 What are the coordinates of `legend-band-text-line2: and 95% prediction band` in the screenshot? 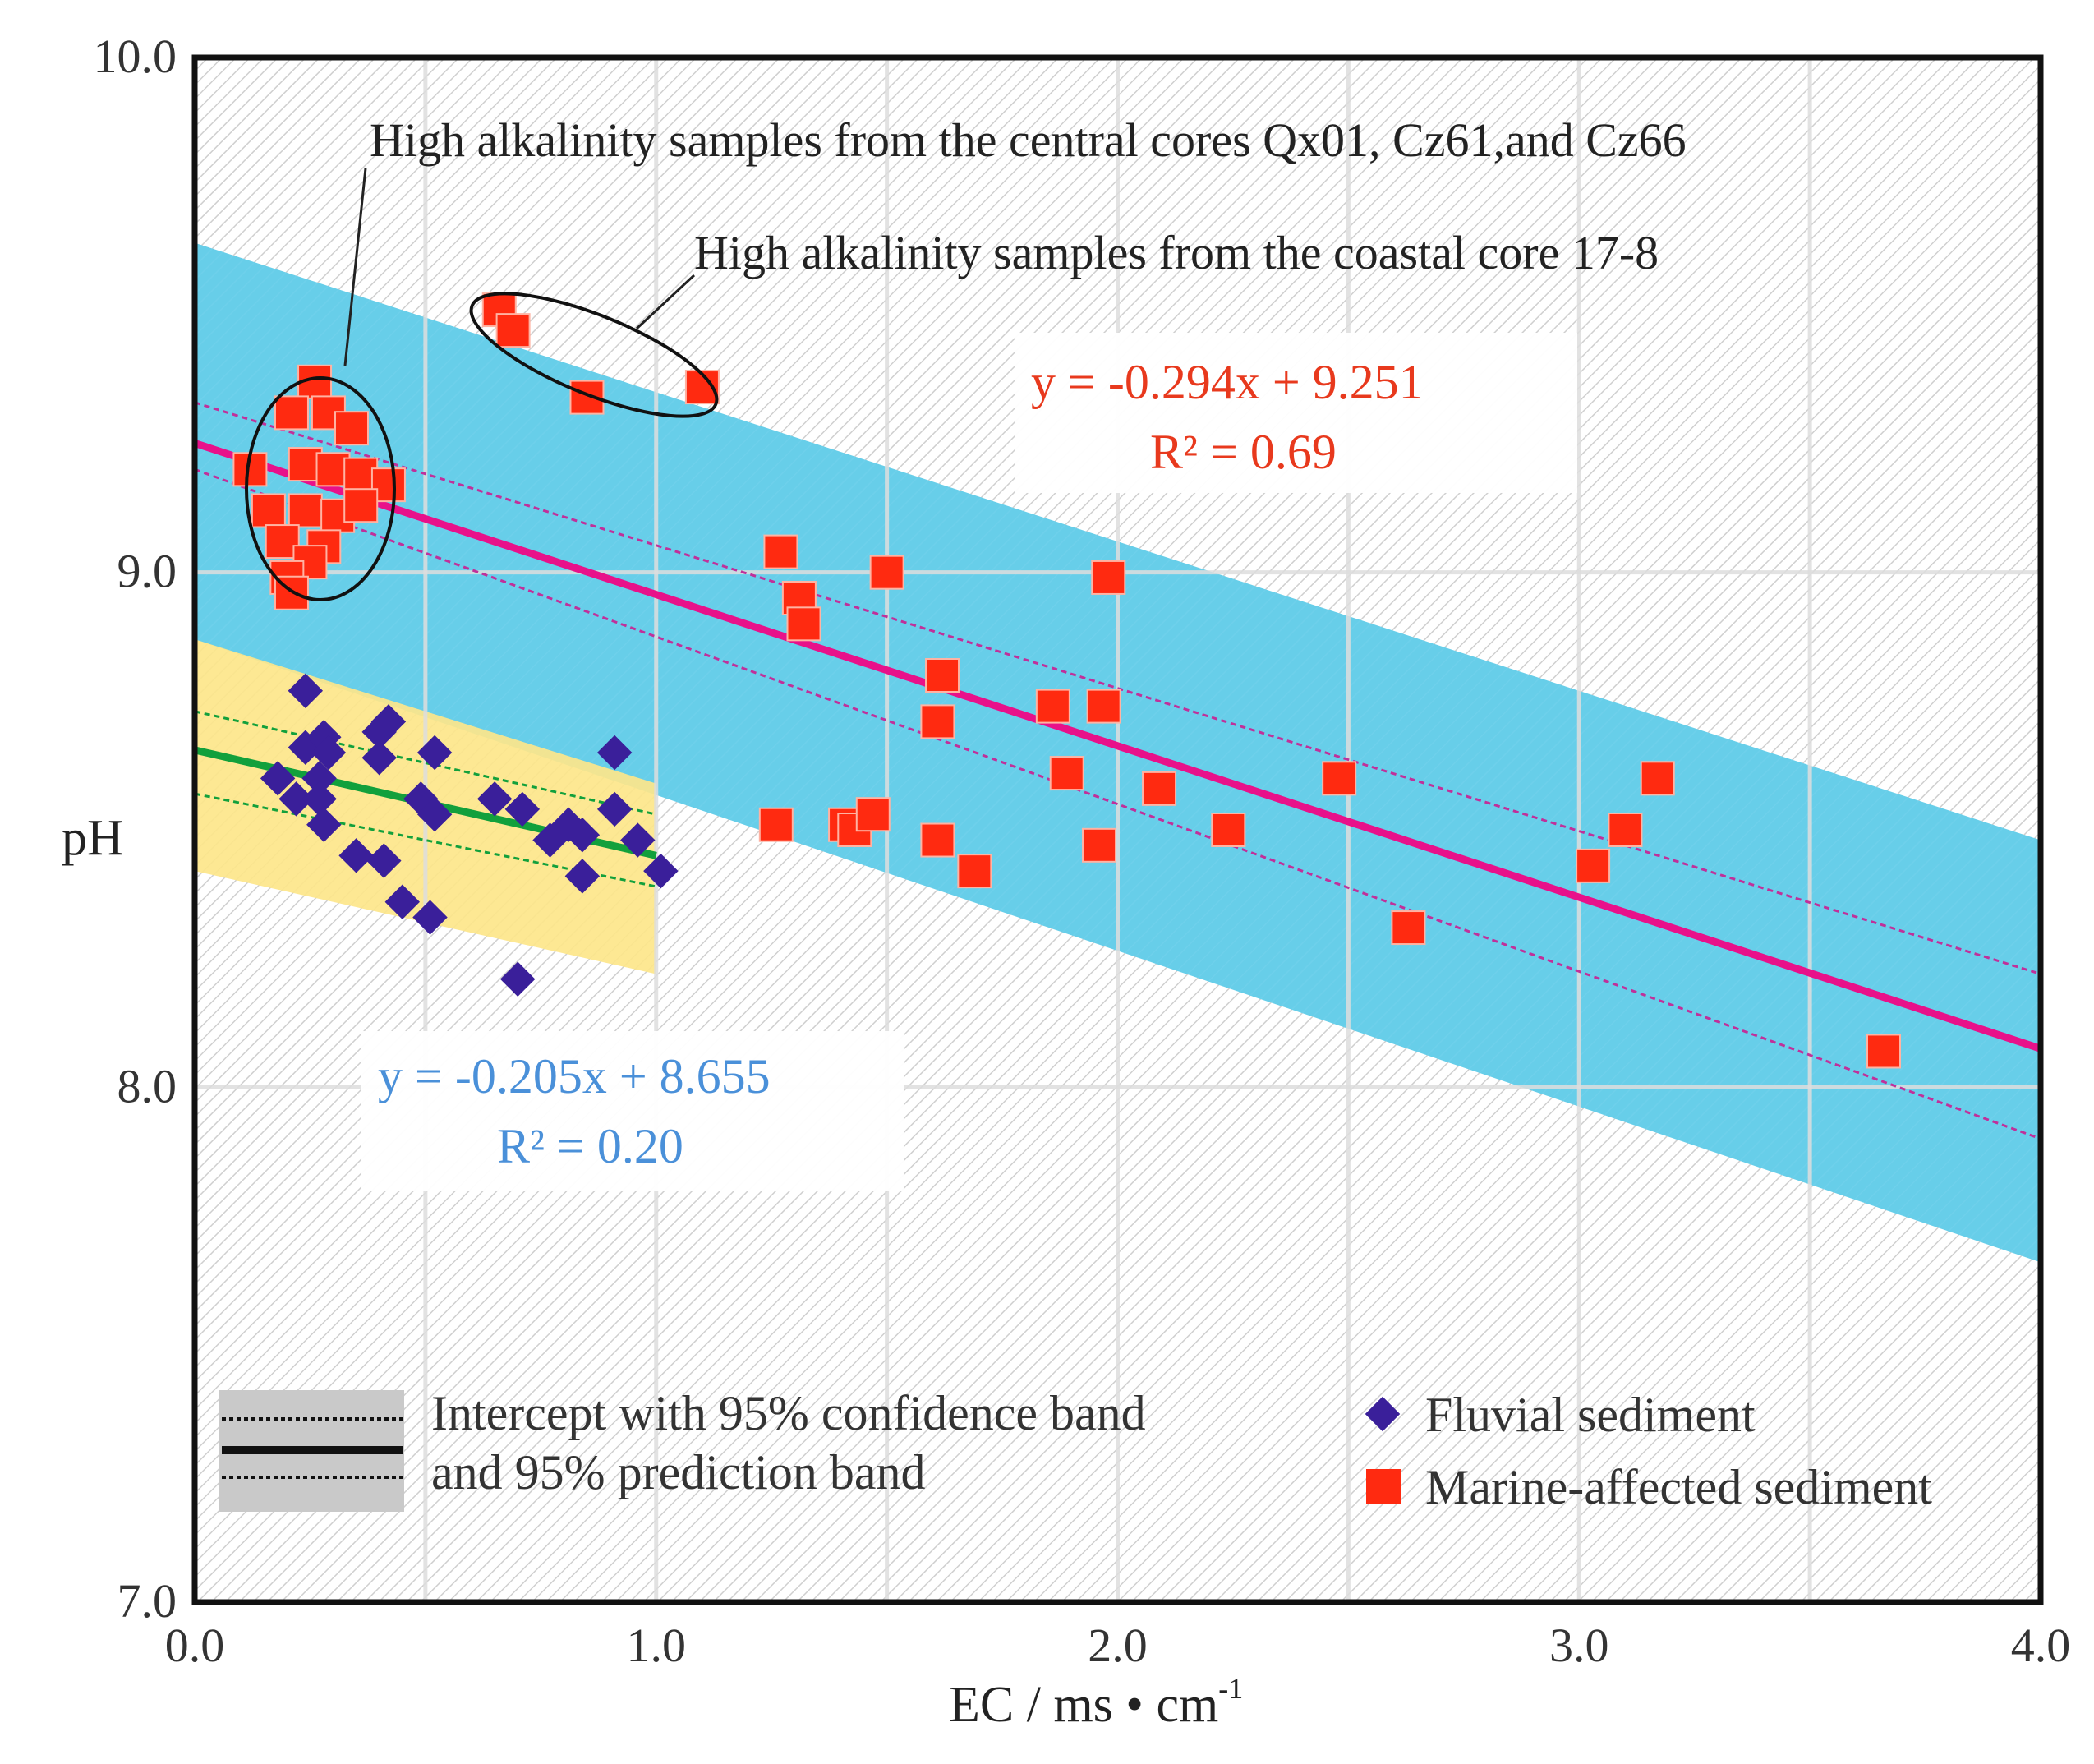 It's located at (679, 1472).